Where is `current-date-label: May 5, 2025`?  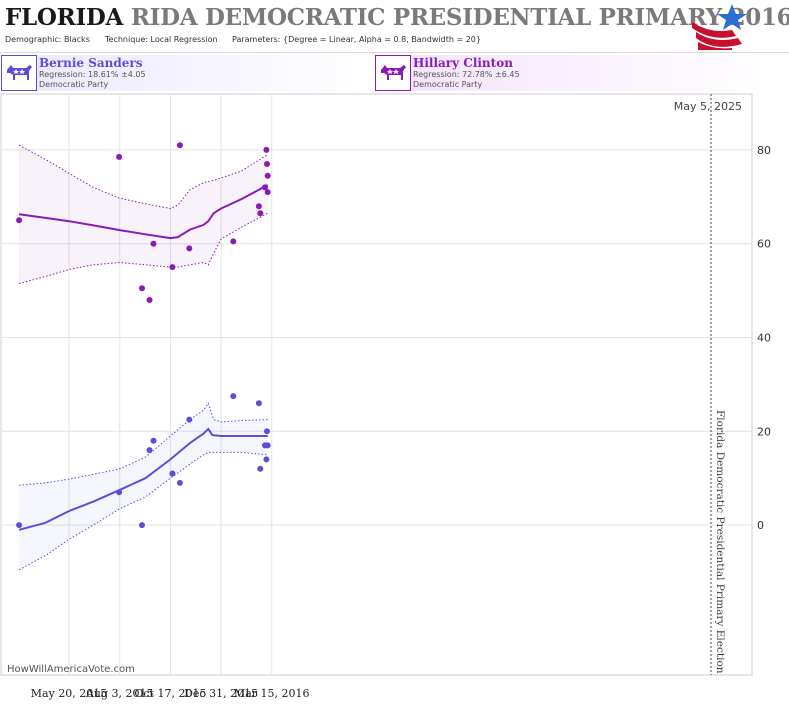 current-date-label: May 5, 2025 is located at coordinates (708, 106).